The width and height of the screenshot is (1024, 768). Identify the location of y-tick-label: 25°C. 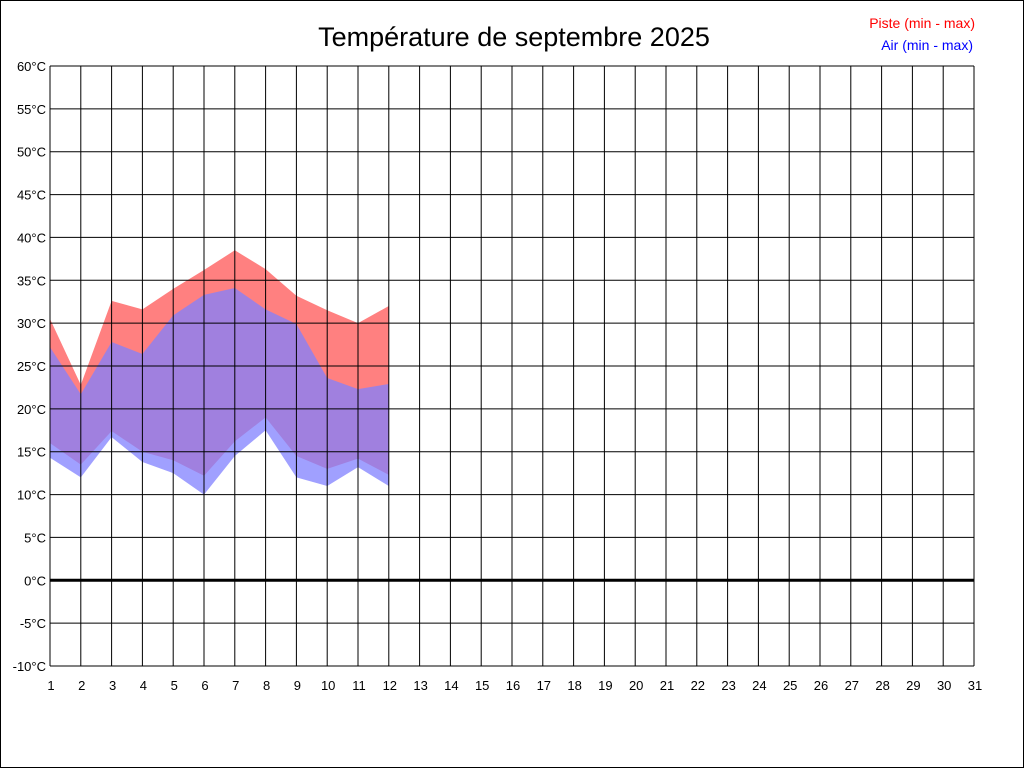
(31, 366).